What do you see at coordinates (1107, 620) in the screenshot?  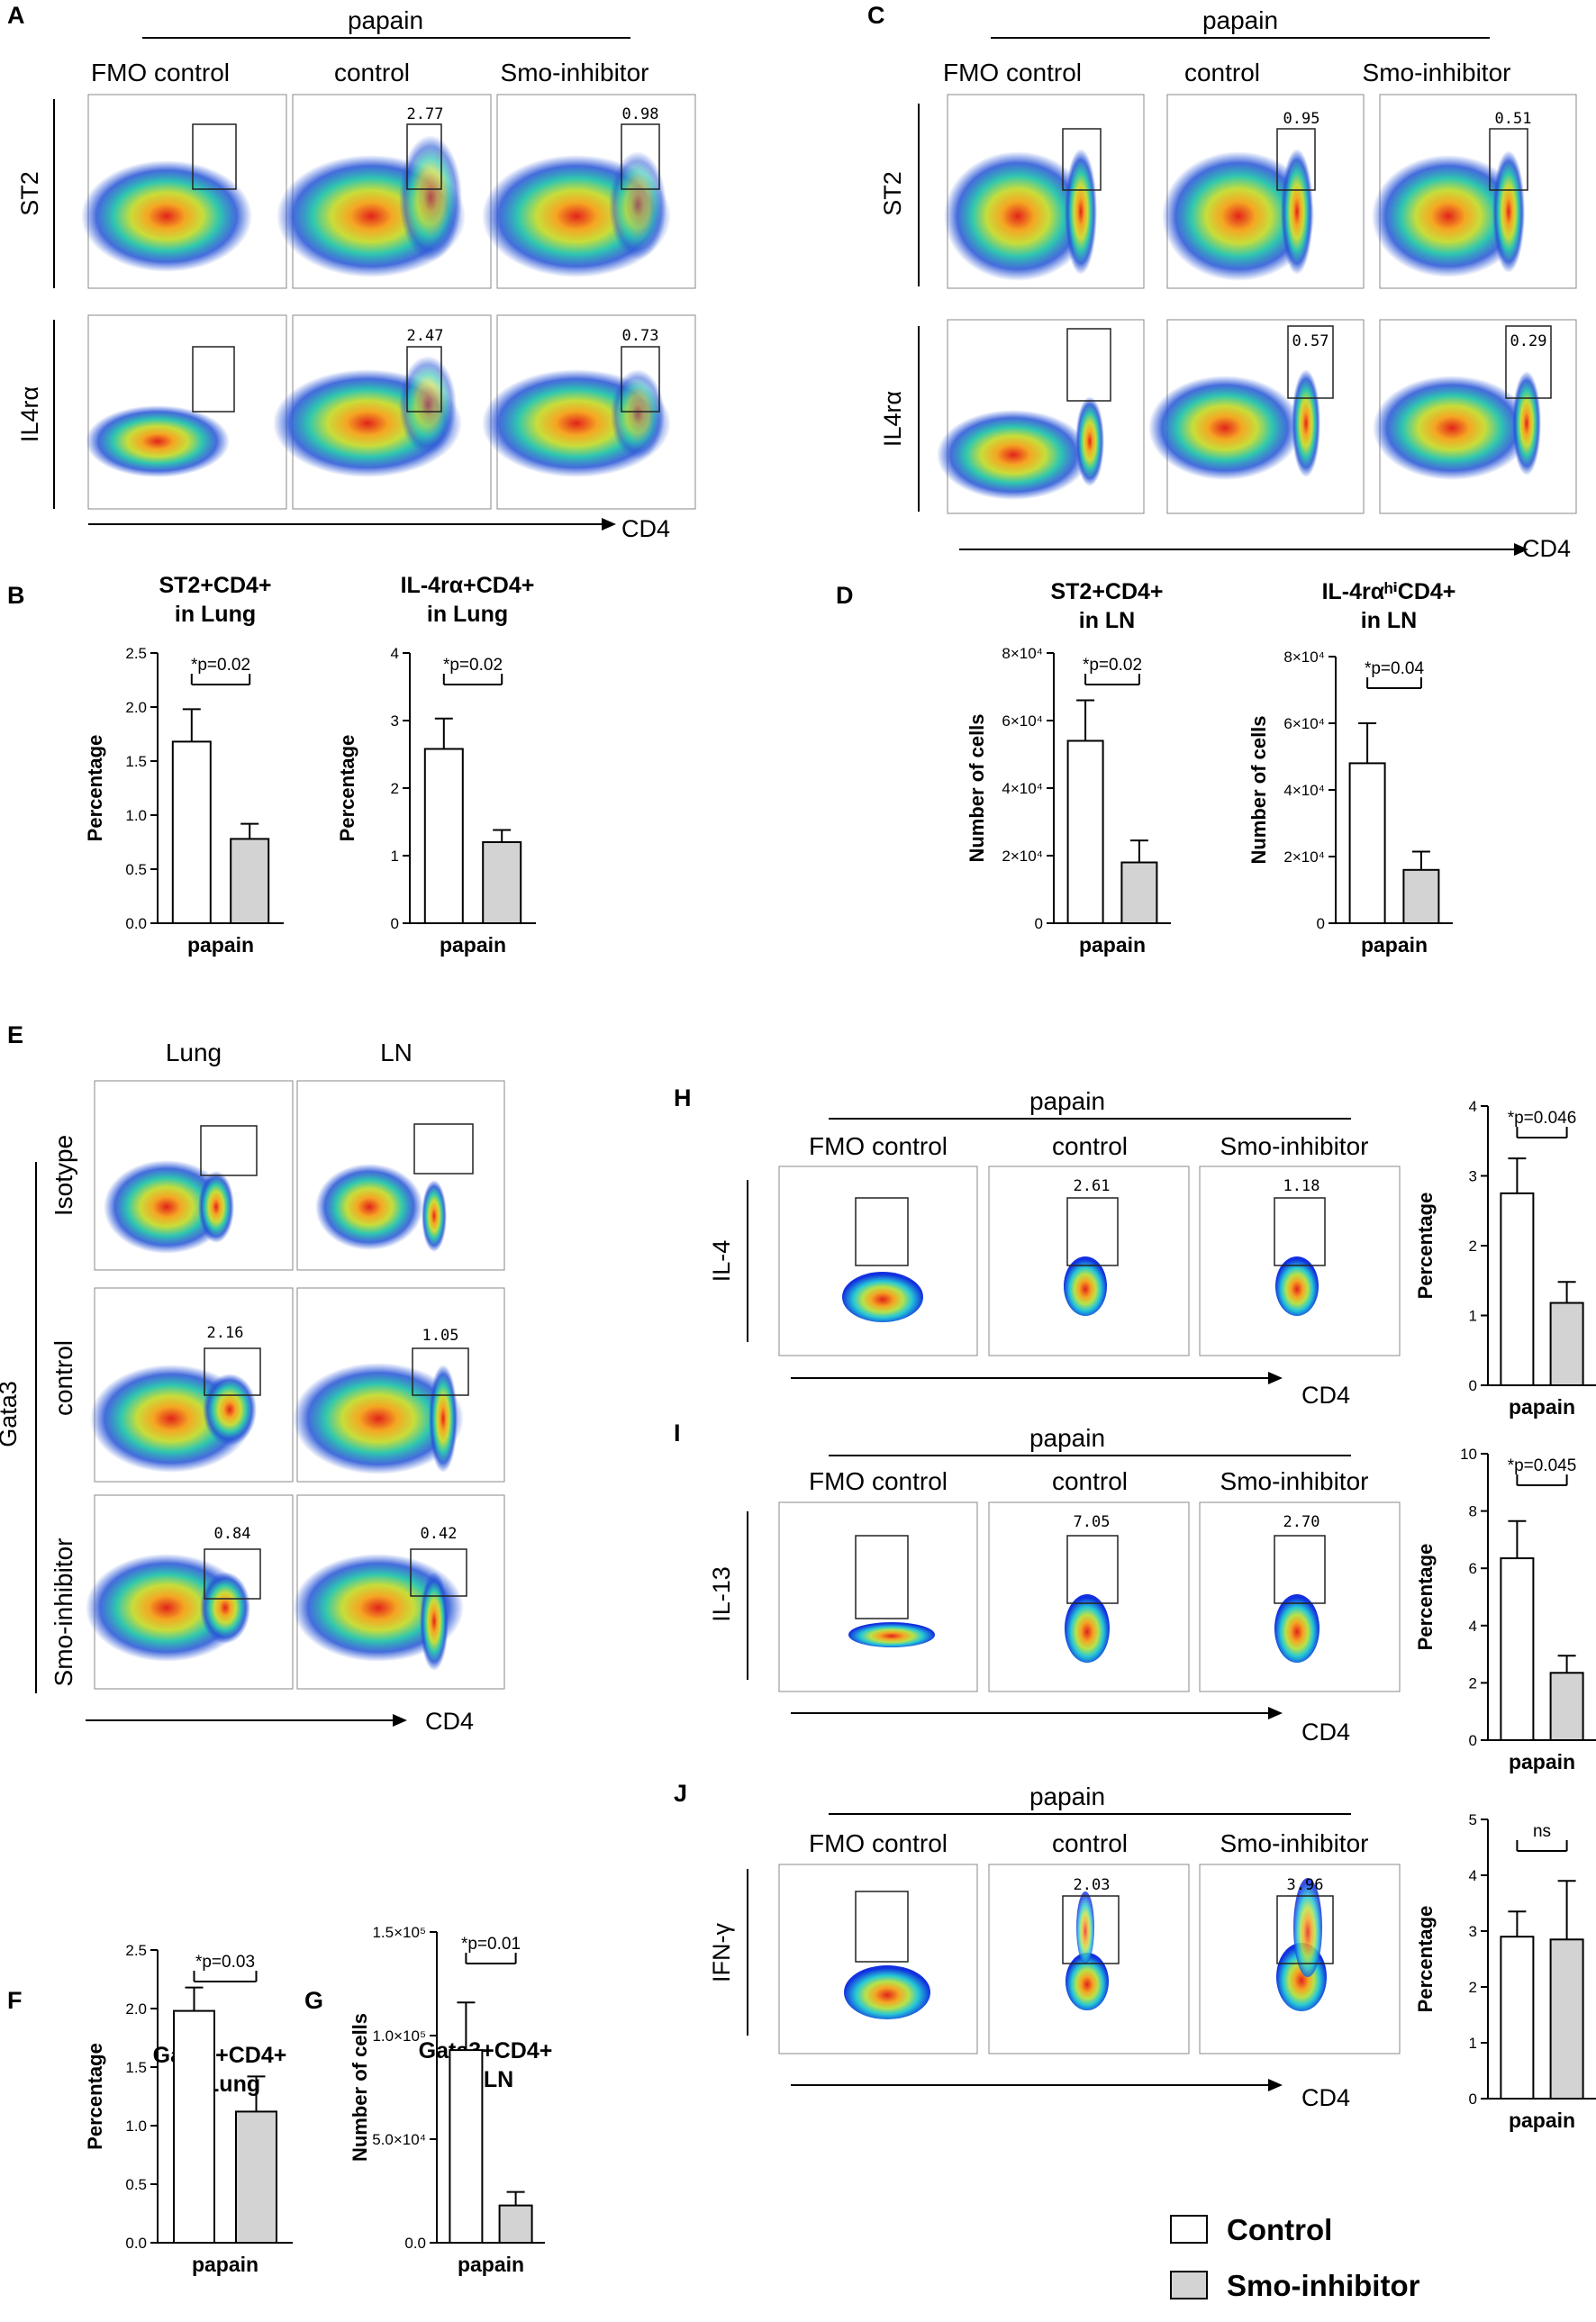 I see `chart-title: in LN` at bounding box center [1107, 620].